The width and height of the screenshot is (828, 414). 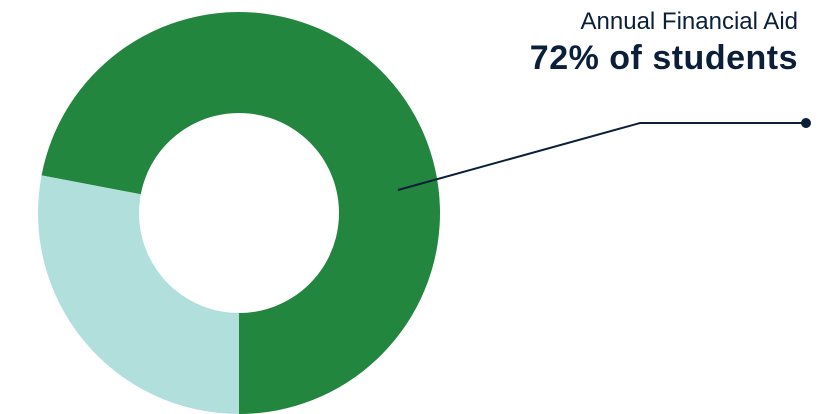 I want to click on callout-leader, so click(x=604, y=154).